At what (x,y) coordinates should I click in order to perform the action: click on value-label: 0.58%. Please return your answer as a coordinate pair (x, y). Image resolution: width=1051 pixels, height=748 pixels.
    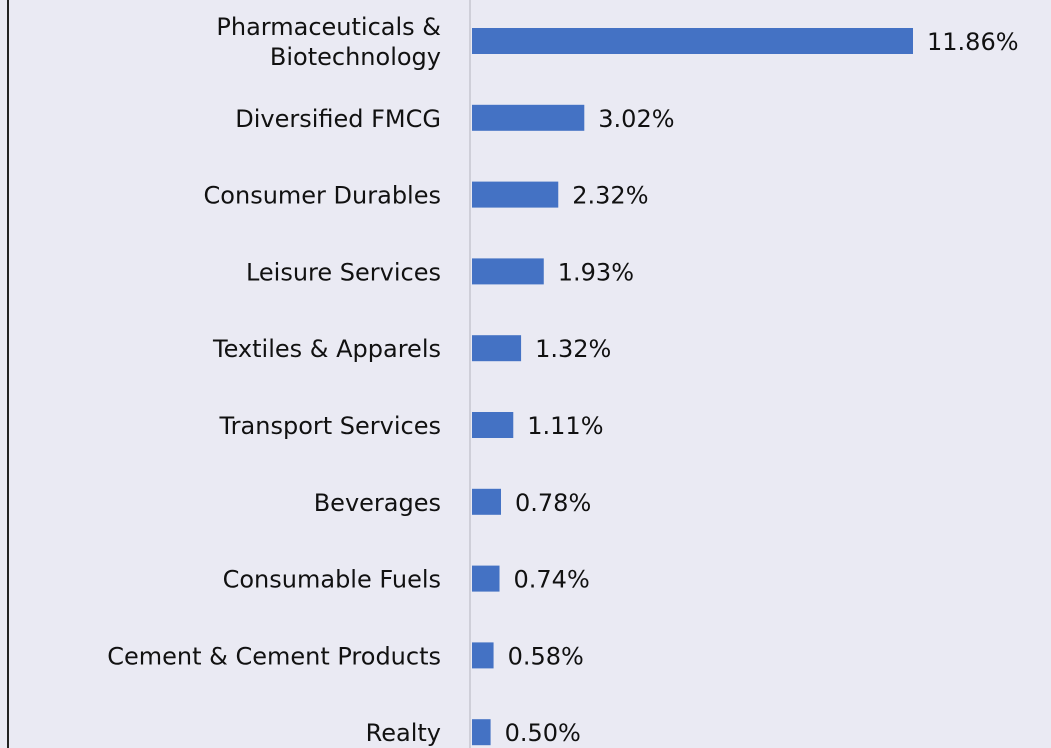
    Looking at the image, I should click on (546, 656).